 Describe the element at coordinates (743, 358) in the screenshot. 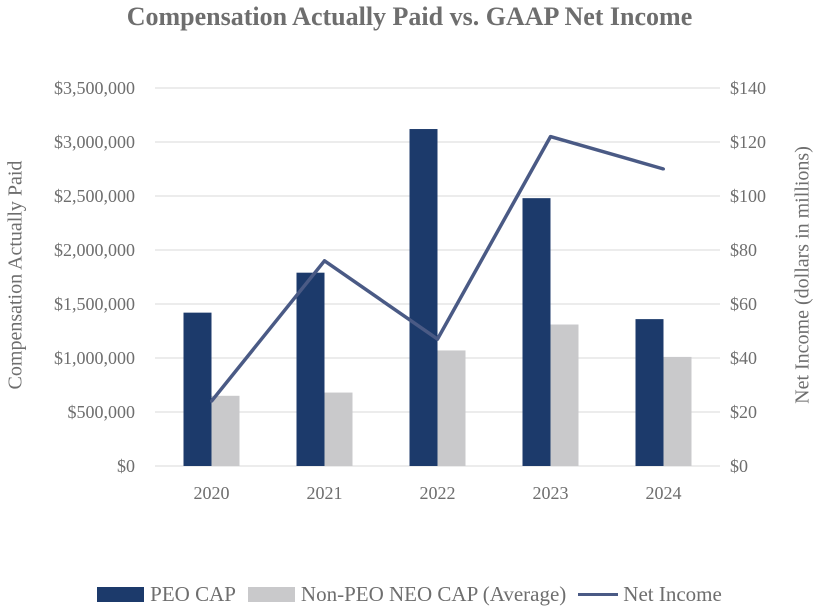

I see `y-tick-label-right: $40` at that location.